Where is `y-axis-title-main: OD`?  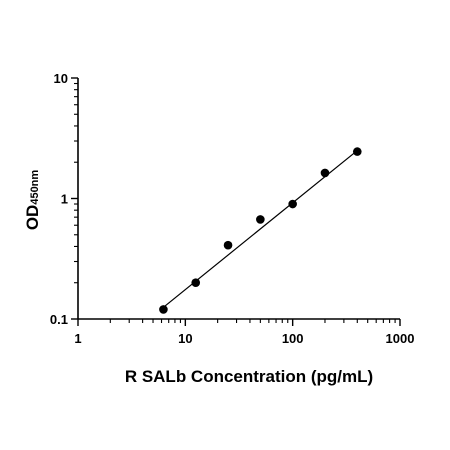 y-axis-title-main: OD is located at coordinates (32, 218).